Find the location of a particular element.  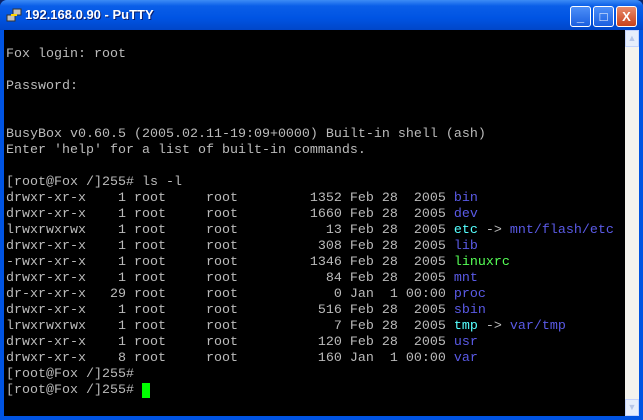

directory-name: usr is located at coordinates (465, 342).